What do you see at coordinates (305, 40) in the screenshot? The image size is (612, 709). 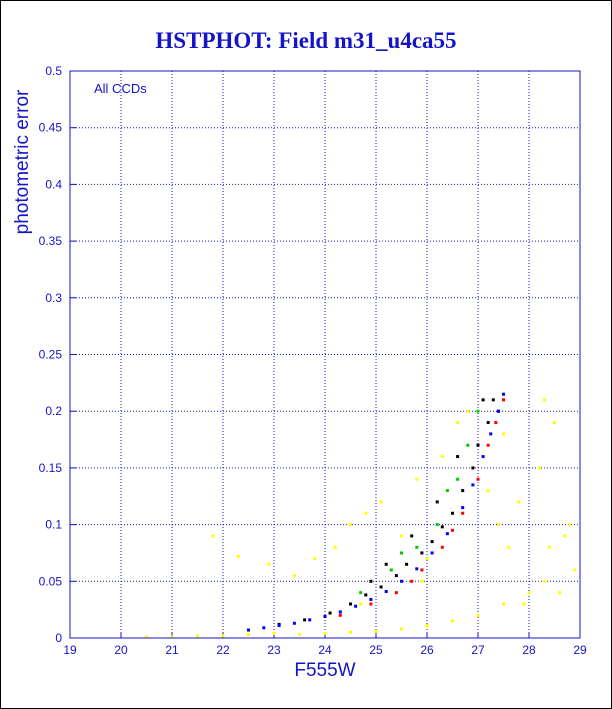 I see `chart-title: HSTPHOT: Field m31_u4ca55` at bounding box center [305, 40].